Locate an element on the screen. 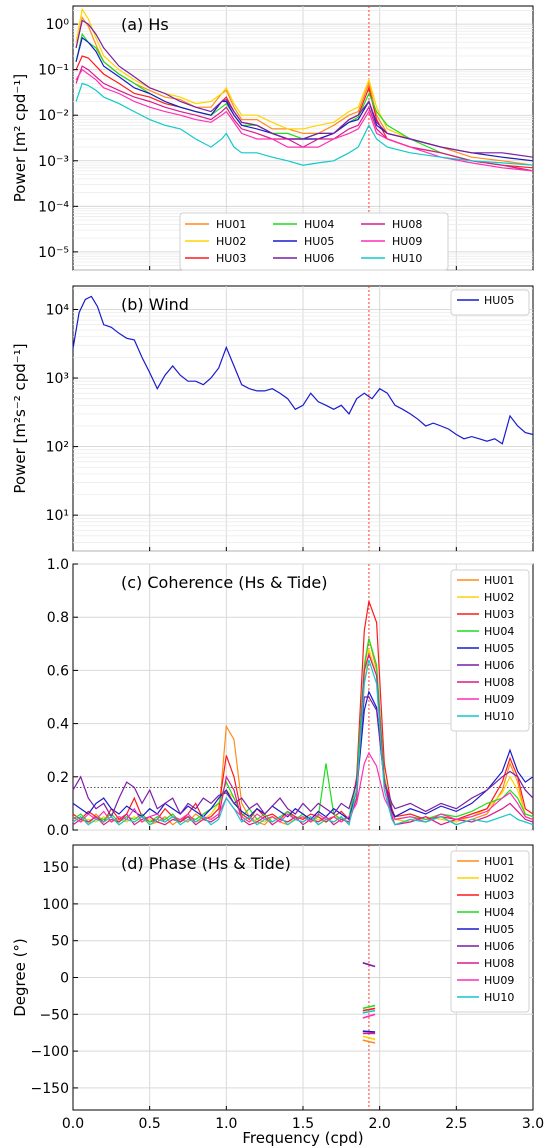 The height and width of the screenshot is (1148, 550). y-tick-label: 0.8 is located at coordinates (58, 618).